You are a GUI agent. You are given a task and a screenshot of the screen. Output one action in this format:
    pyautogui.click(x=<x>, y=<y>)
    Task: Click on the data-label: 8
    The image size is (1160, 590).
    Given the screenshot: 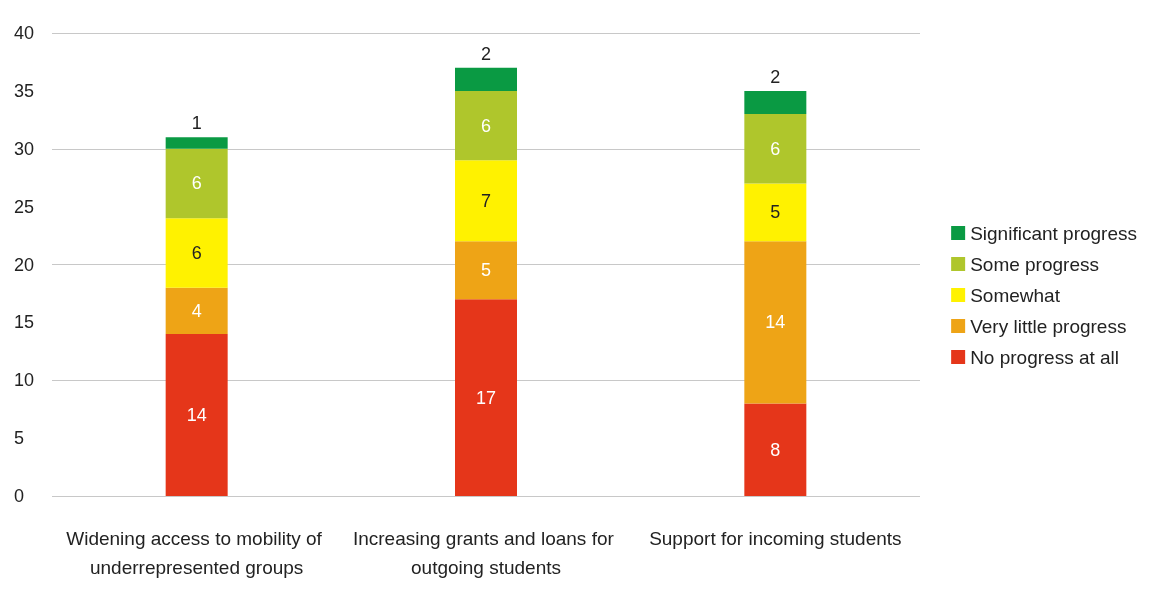 What is the action you would take?
    pyautogui.click(x=775, y=449)
    